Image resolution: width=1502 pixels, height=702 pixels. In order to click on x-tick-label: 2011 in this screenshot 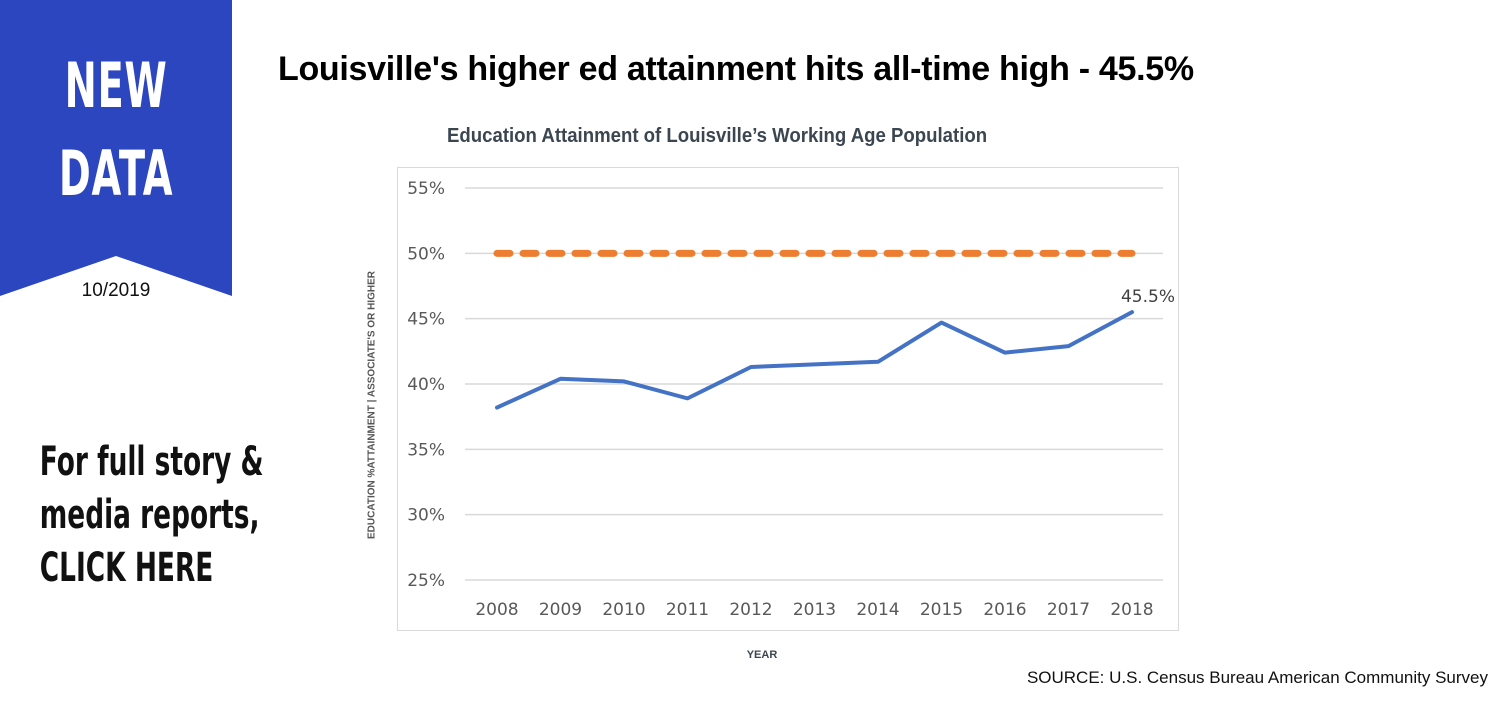, I will do `click(687, 610)`.